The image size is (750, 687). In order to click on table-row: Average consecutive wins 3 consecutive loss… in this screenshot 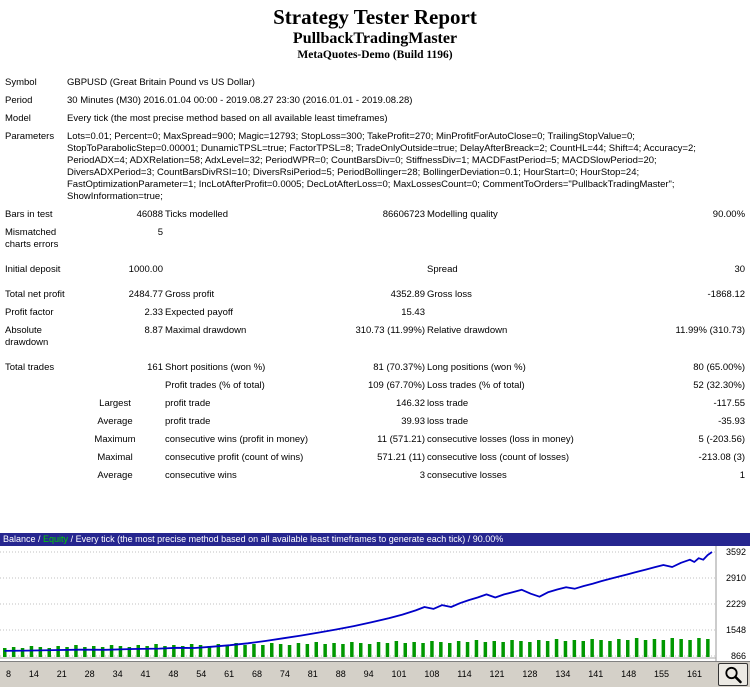, I will do `click(376, 476)`.